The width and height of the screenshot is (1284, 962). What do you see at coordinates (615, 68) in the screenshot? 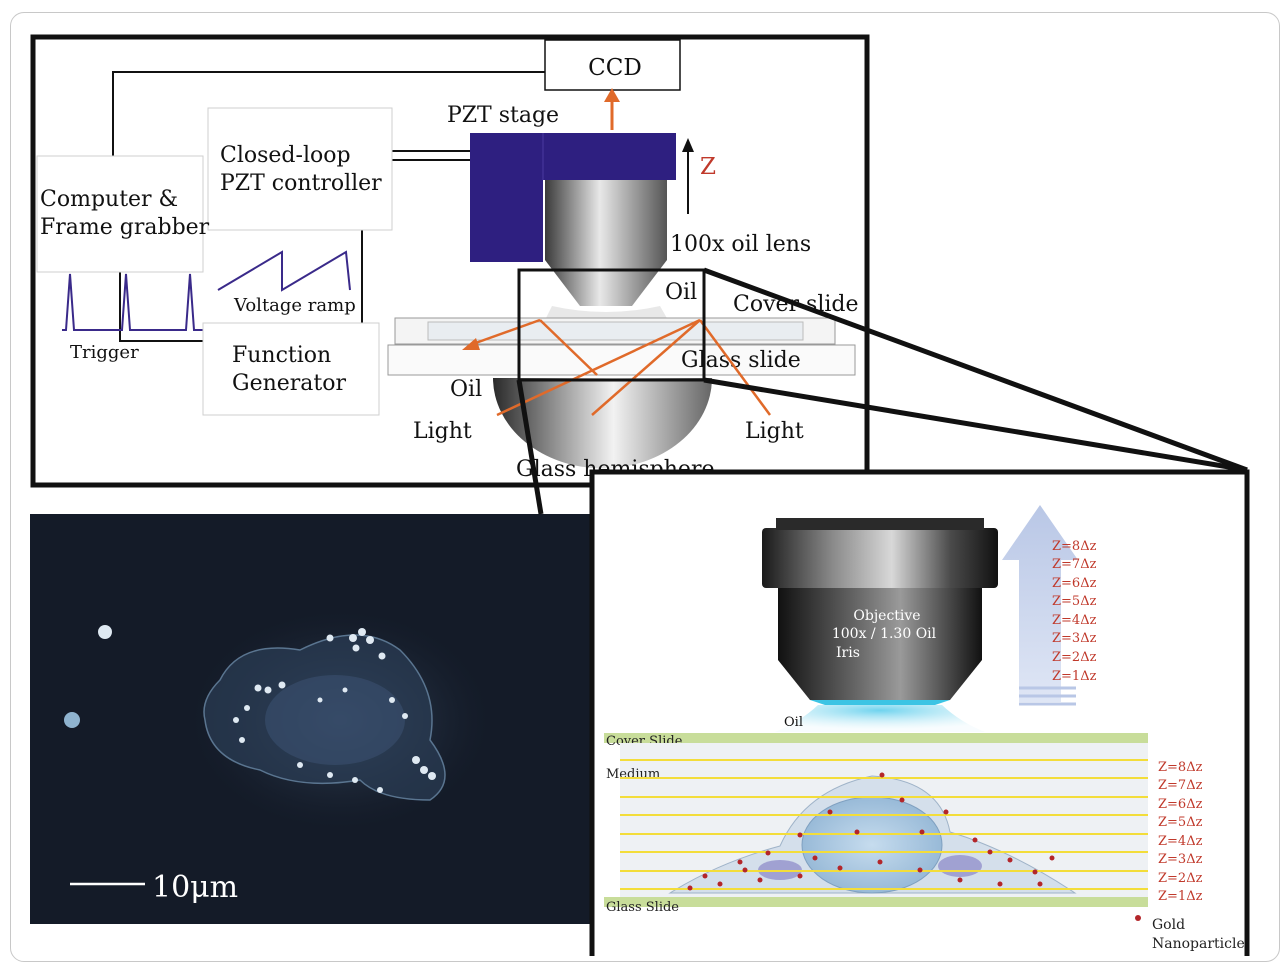
I see `ccd-label: CCD` at bounding box center [615, 68].